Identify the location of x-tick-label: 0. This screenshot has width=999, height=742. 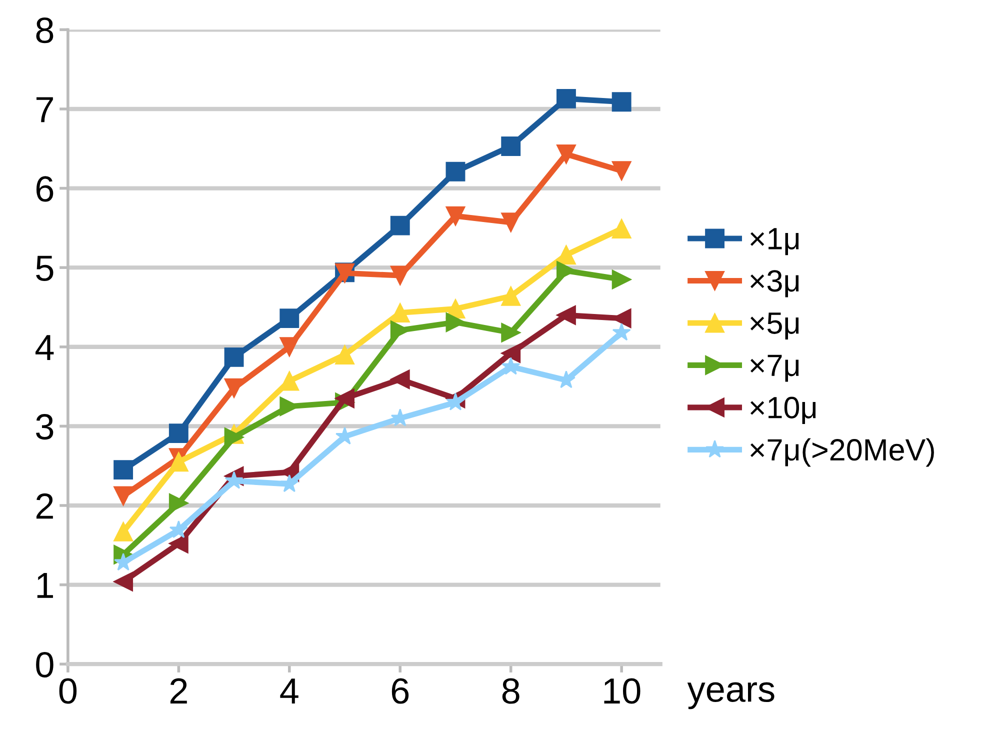
(68, 691).